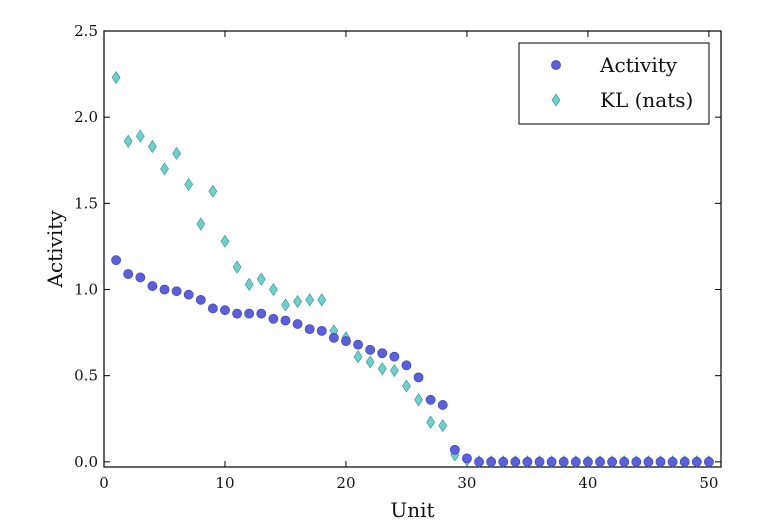 The width and height of the screenshot is (770, 531). Describe the element at coordinates (104, 483) in the screenshot. I see `x-tick-label: 0` at that location.